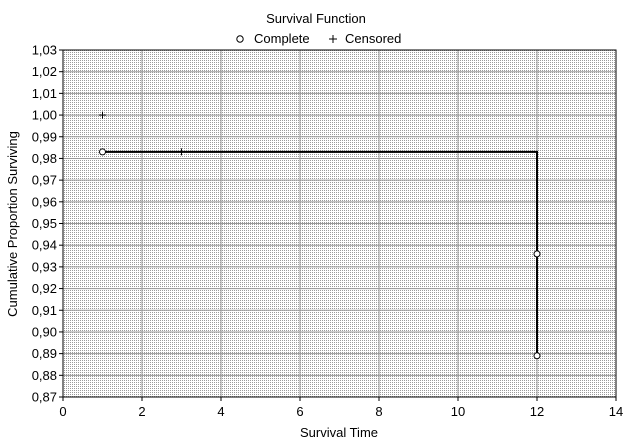 The image size is (625, 441). I want to click on x-tick-label: 2, so click(141, 411).